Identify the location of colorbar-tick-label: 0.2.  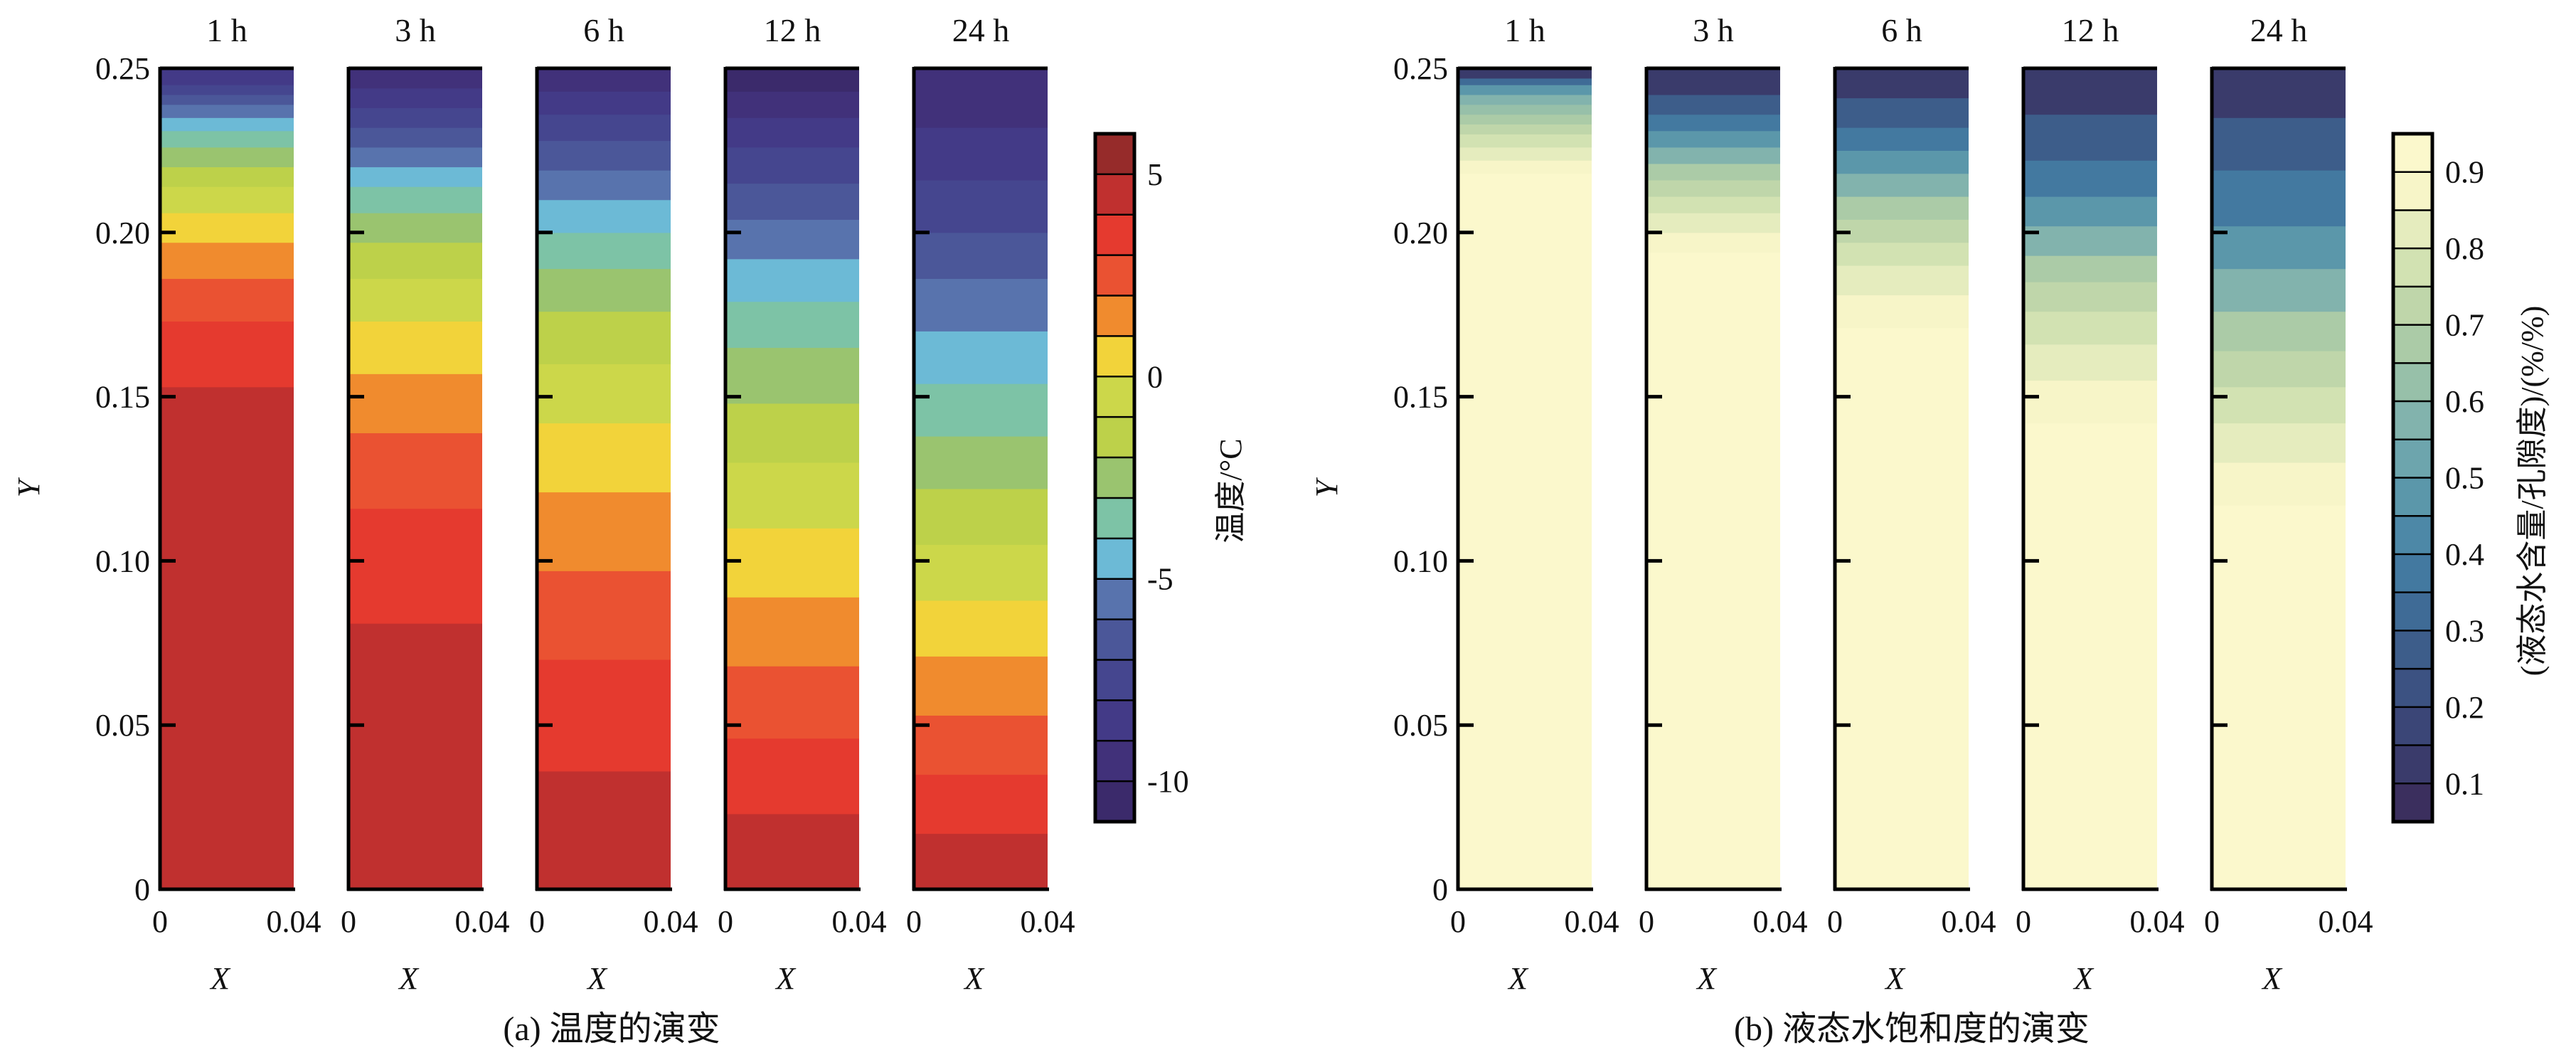
(2464, 707).